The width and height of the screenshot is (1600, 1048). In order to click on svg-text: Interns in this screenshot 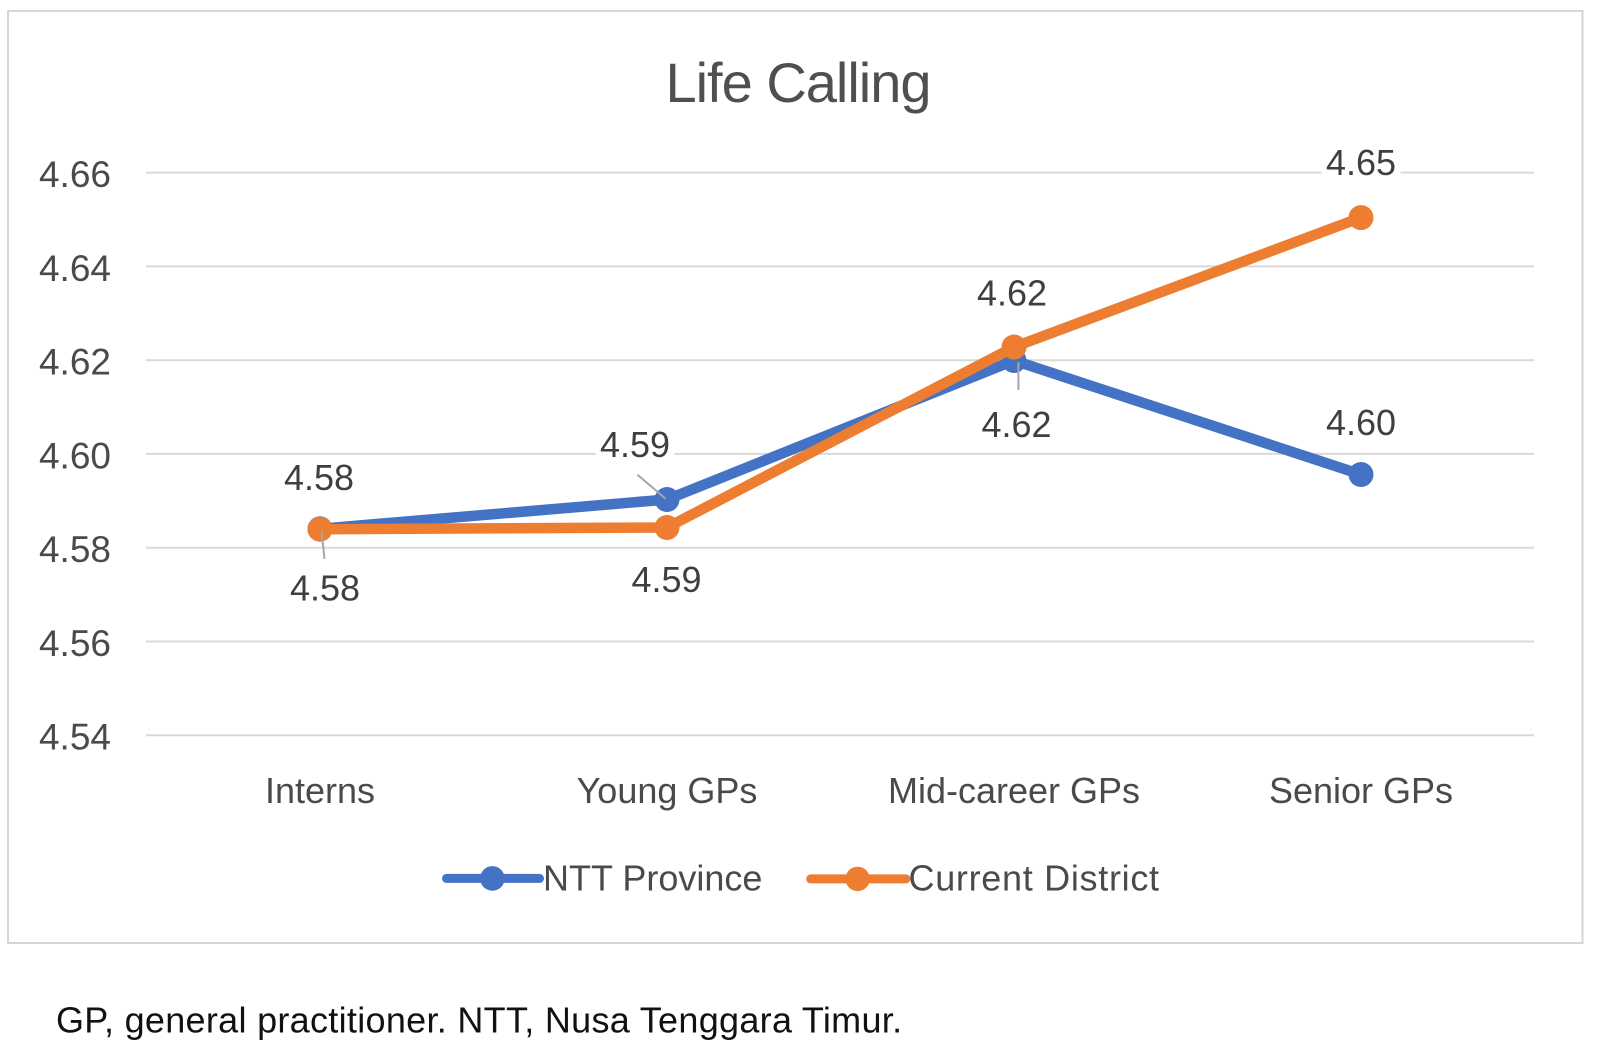, I will do `click(320, 790)`.